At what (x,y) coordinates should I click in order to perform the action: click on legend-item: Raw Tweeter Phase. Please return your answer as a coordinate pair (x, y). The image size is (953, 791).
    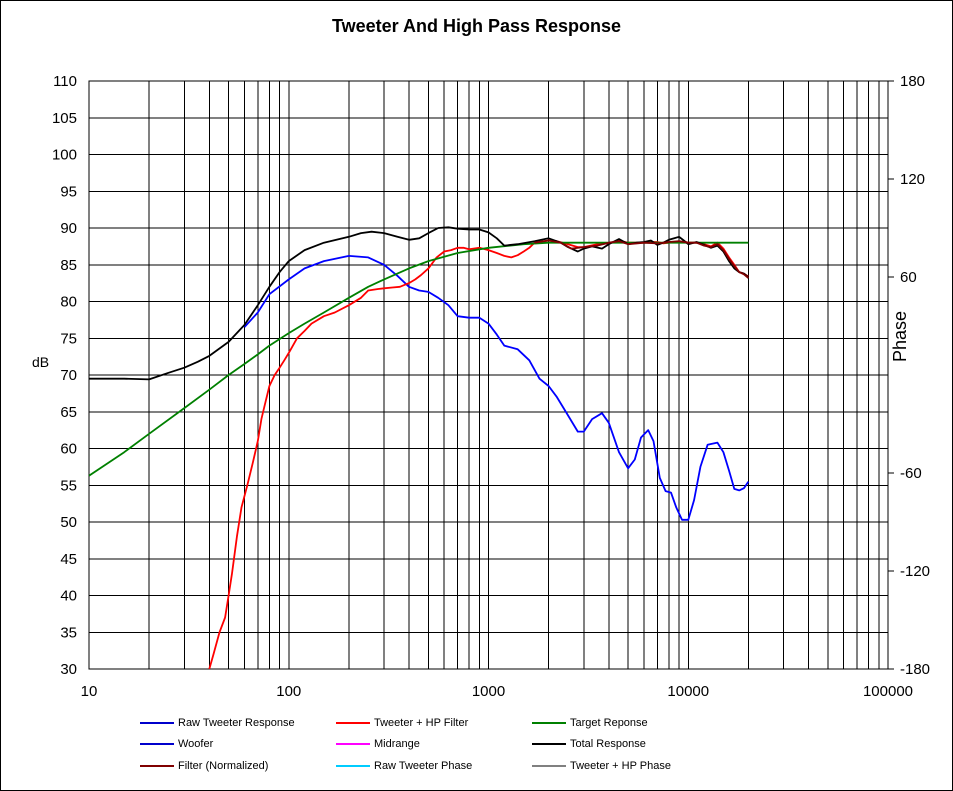
    Looking at the image, I should click on (404, 766).